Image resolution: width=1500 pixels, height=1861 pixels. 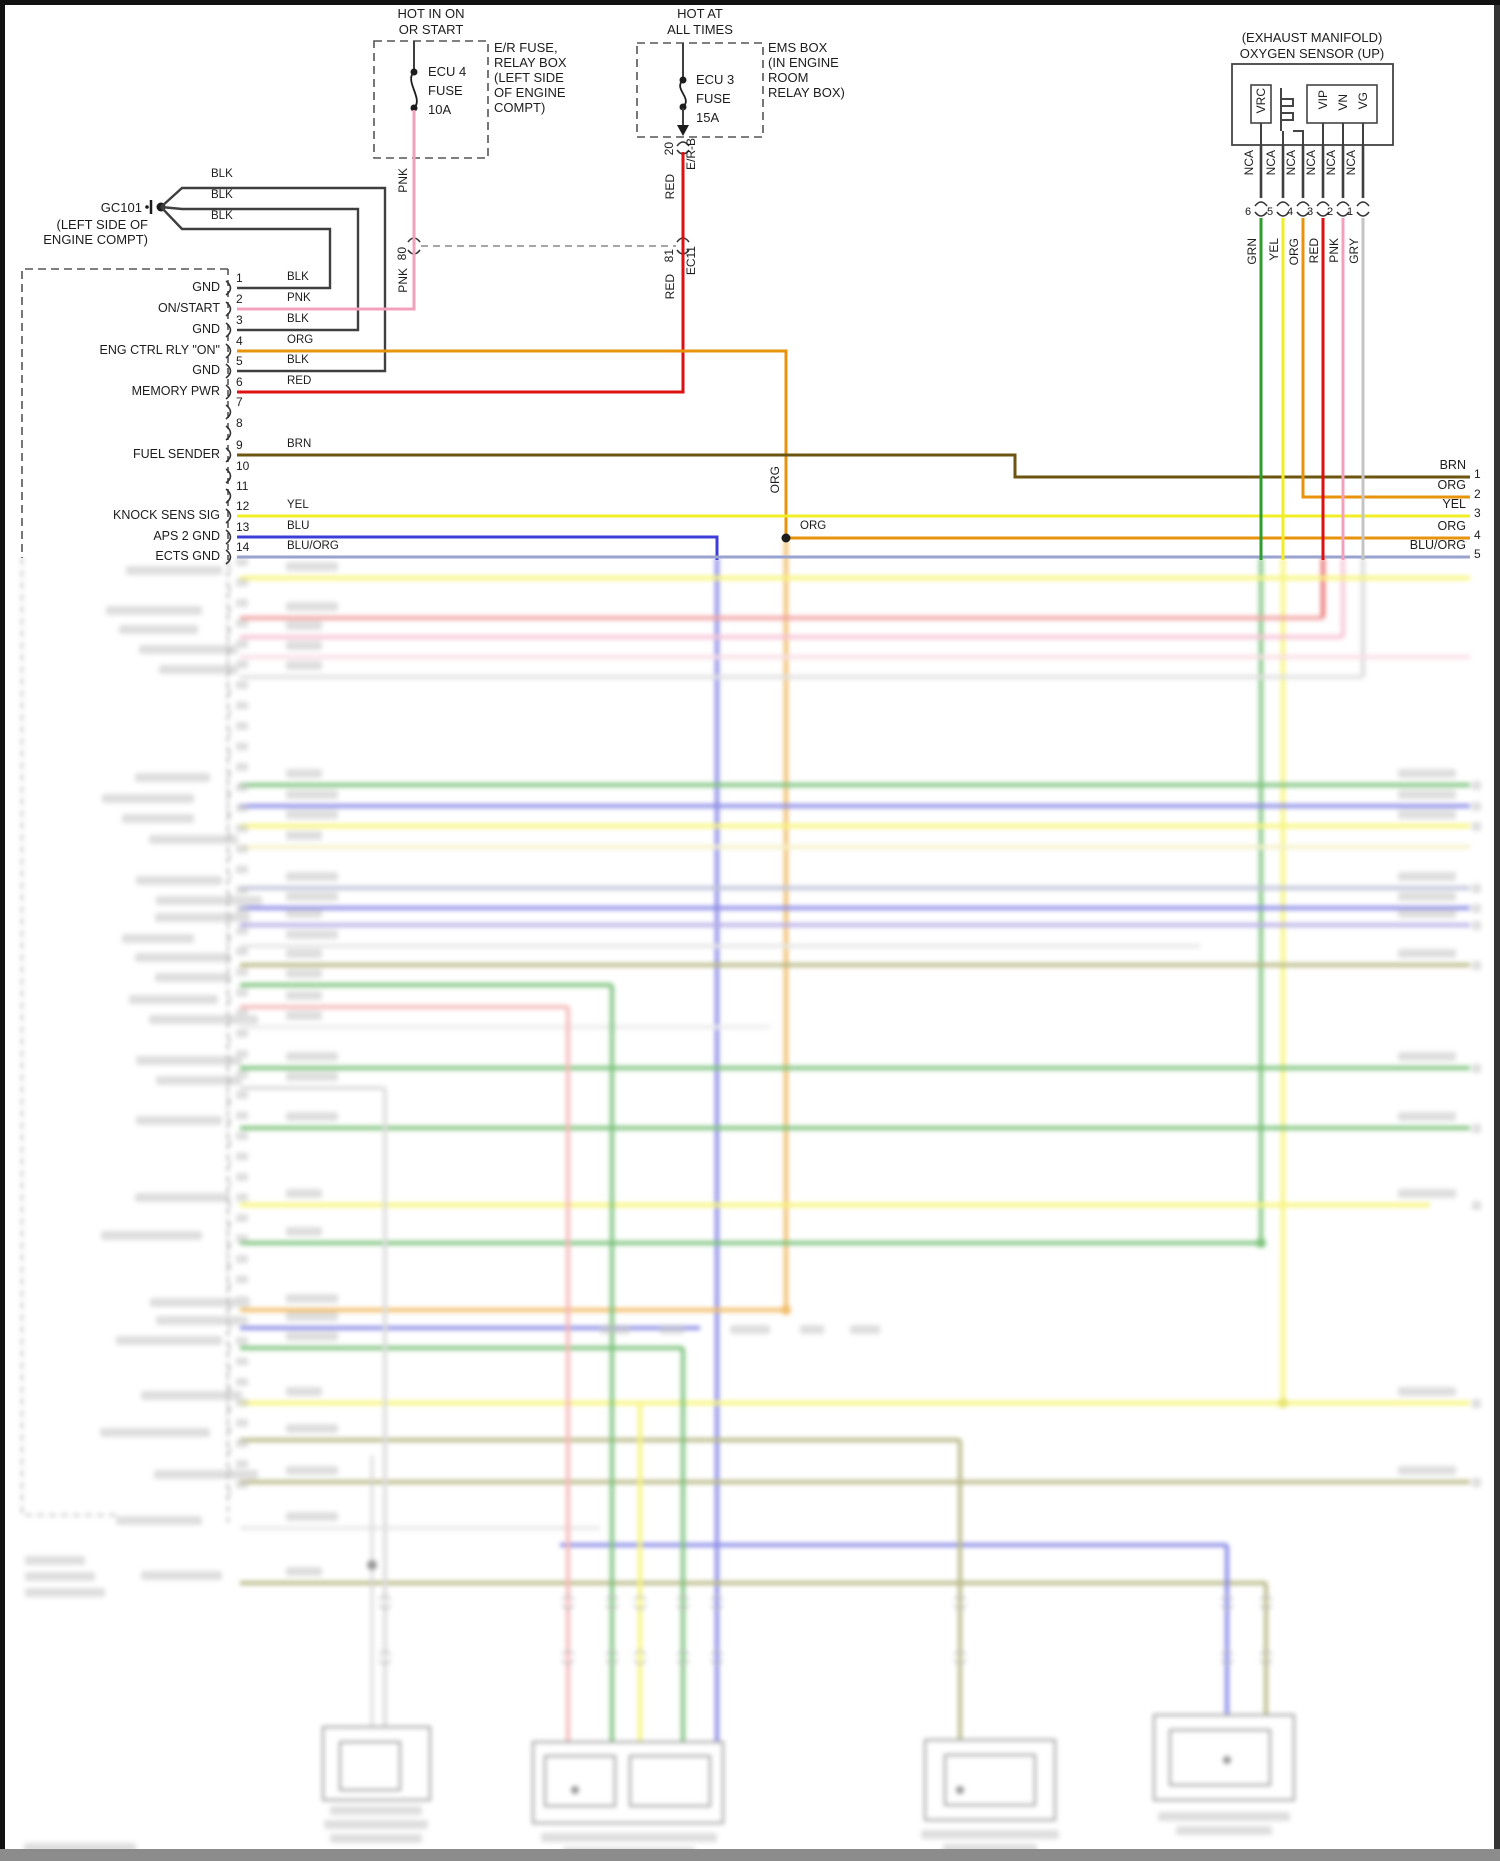 What do you see at coordinates (1292, 116) in the screenshot?
I see `heater-element-icon` at bounding box center [1292, 116].